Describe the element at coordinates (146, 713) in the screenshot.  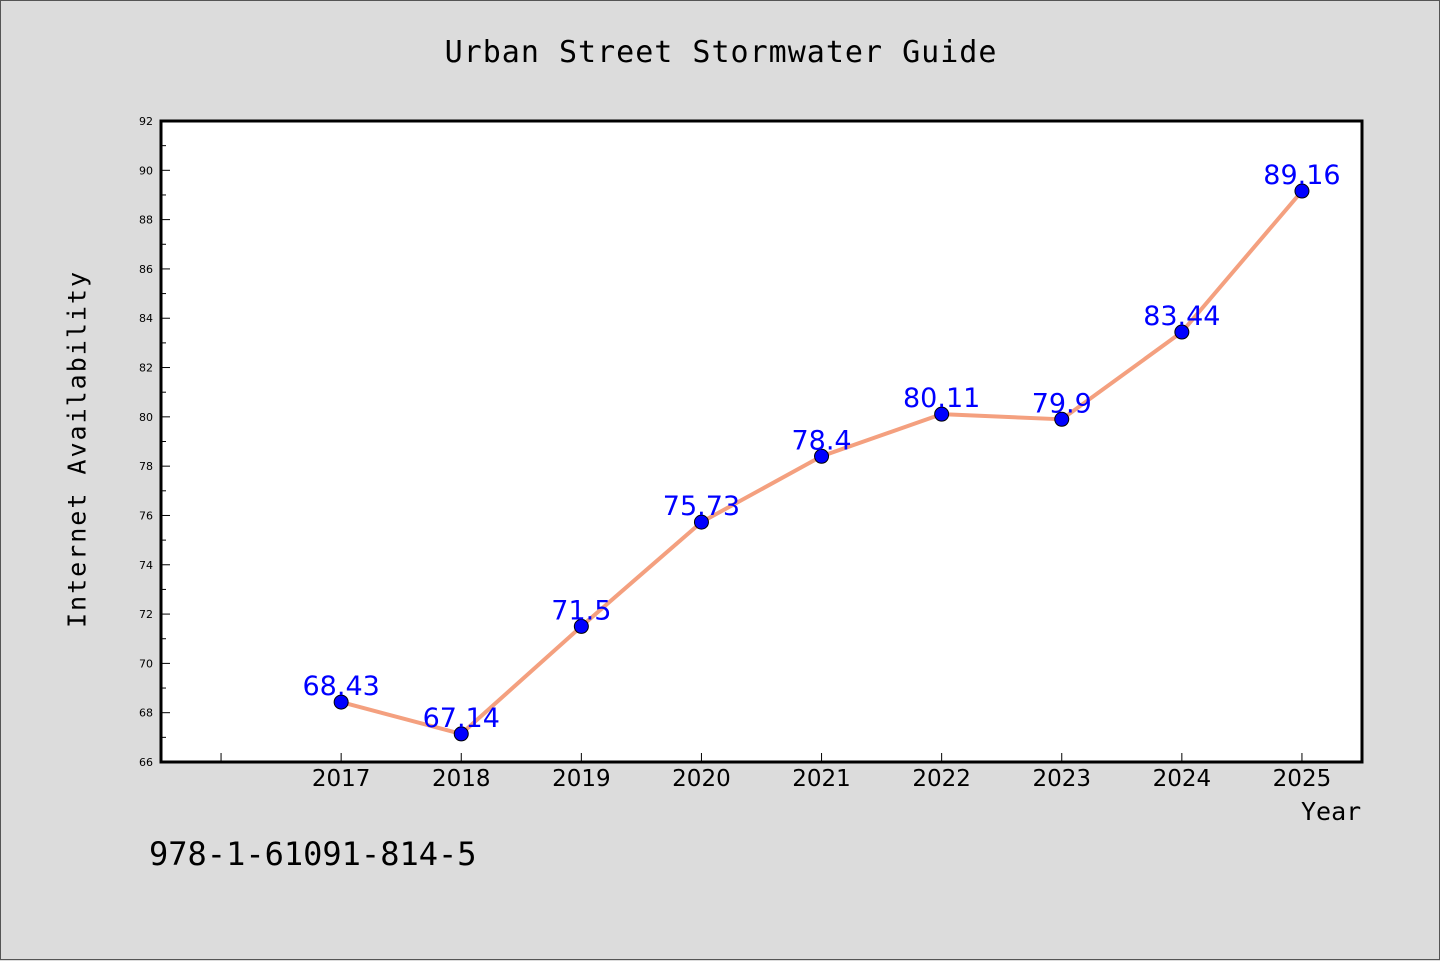
I see `y-tick-label: 68` at that location.